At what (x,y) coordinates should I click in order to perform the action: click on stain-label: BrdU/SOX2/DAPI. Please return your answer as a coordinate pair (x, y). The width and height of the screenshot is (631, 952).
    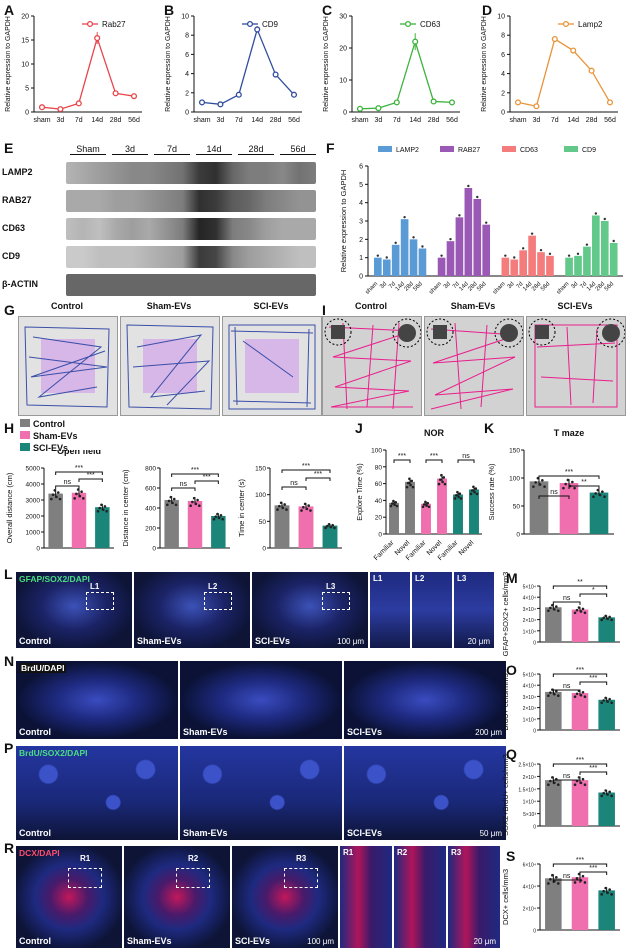
    Looking at the image, I should click on (53, 753).